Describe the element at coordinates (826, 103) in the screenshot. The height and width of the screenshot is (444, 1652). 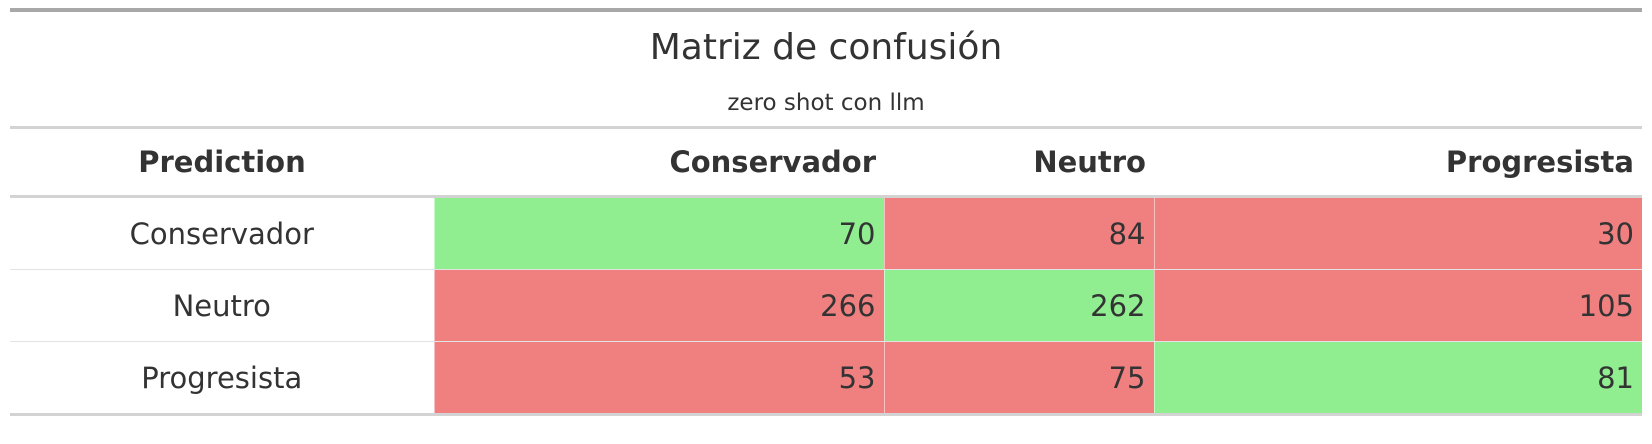
I see `table-subtitle: zero shot con llm` at that location.